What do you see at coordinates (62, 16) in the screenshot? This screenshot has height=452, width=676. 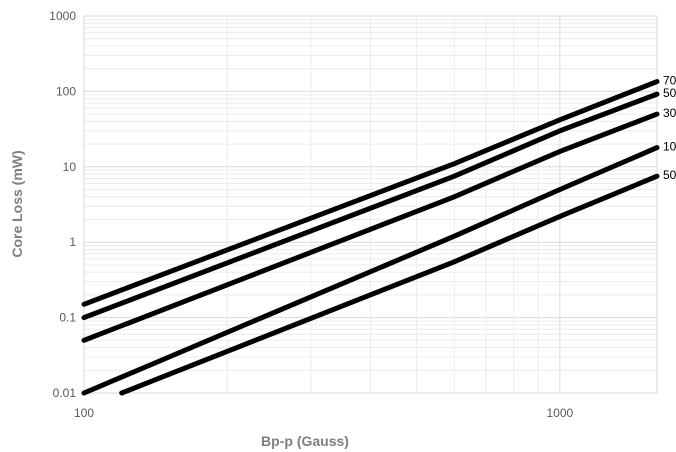 I see `y-tick-label: 1000` at bounding box center [62, 16].